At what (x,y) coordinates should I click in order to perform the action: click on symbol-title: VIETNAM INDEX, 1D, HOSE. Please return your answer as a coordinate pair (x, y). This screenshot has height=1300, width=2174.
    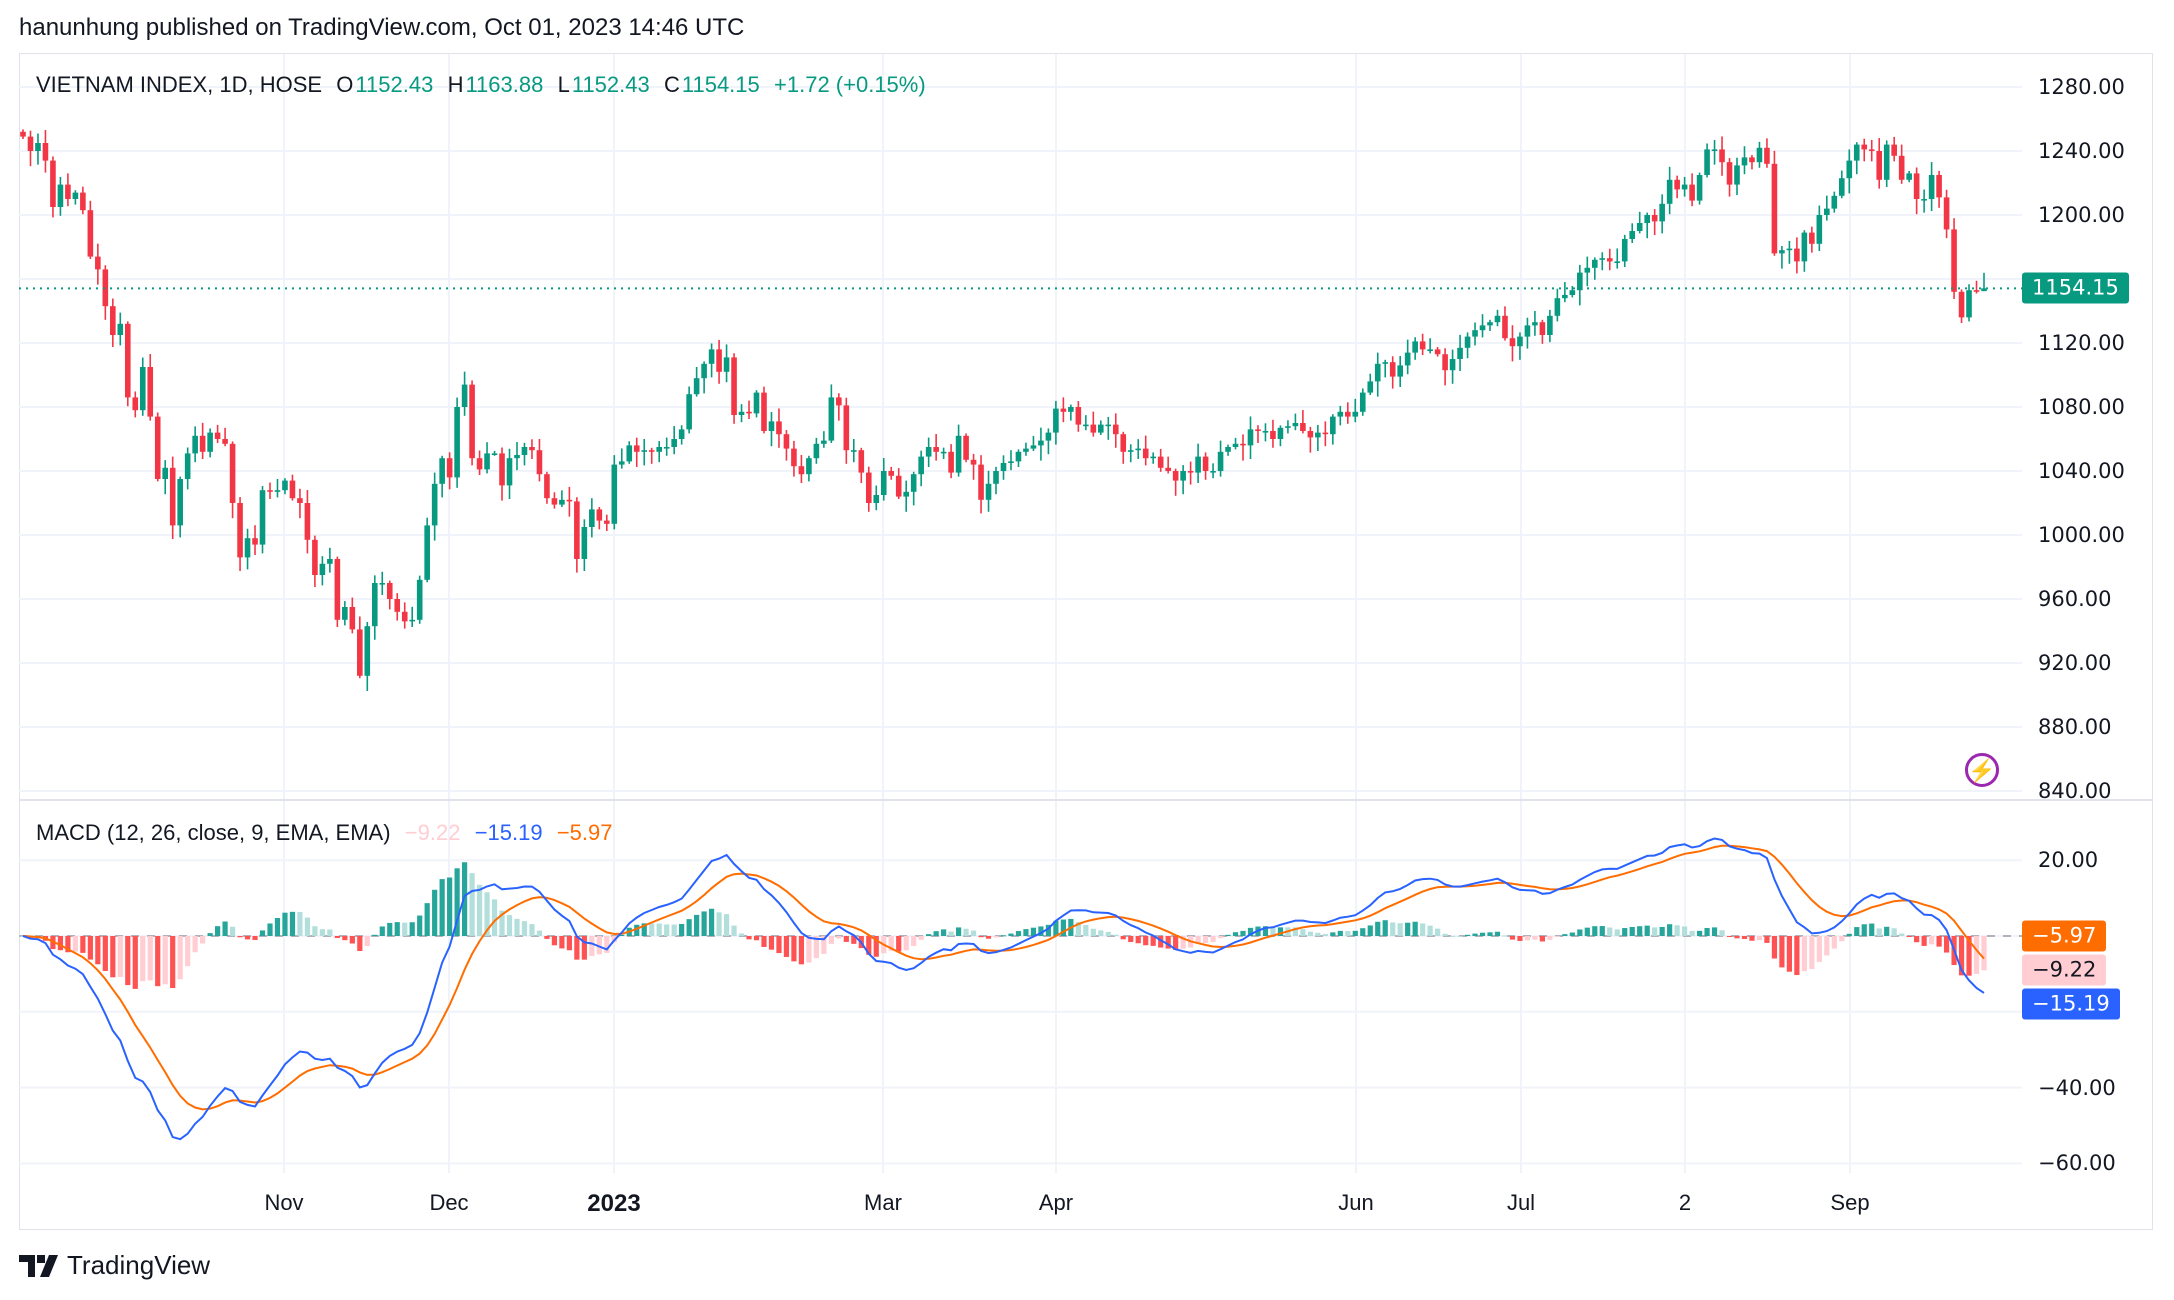
    Looking at the image, I should click on (179, 84).